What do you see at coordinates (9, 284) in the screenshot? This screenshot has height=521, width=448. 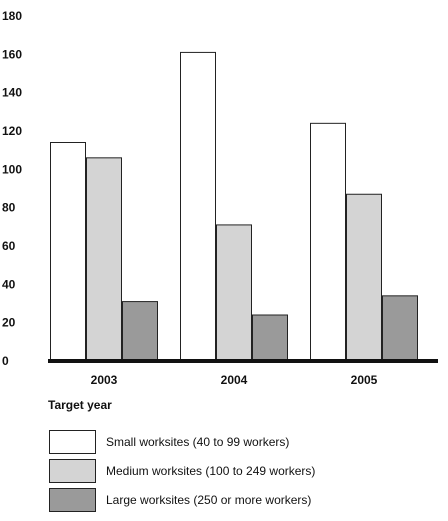 I see `y-tick-label: 40` at bounding box center [9, 284].